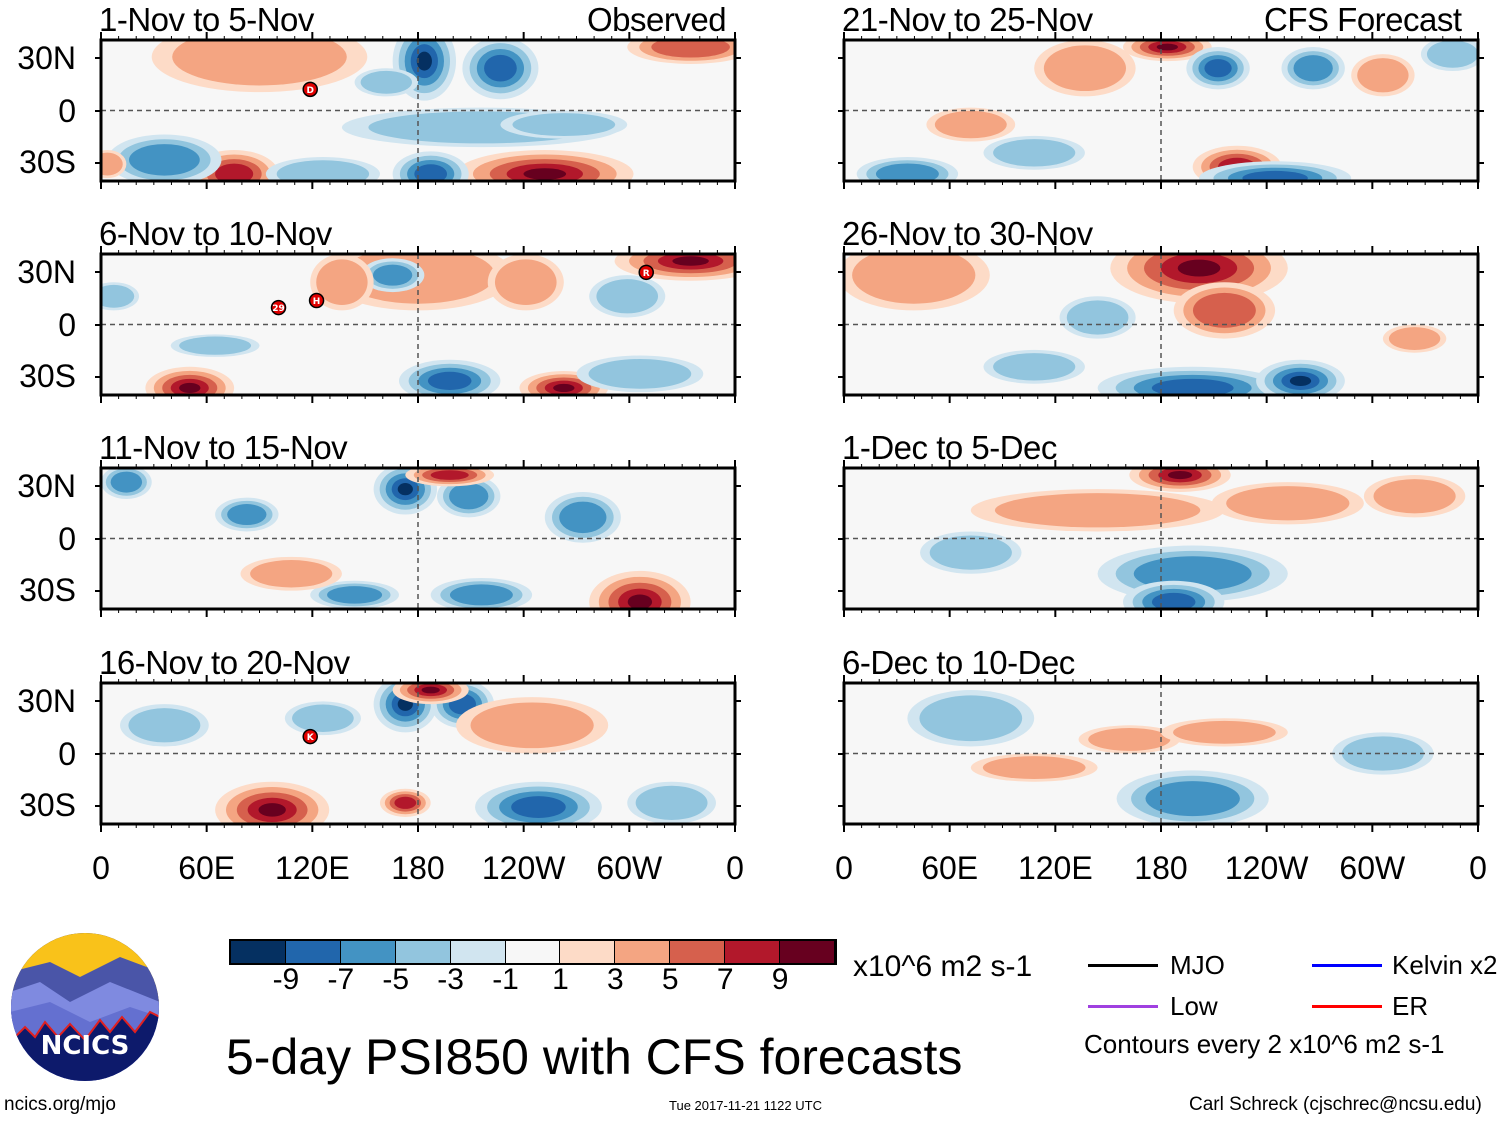 The width and height of the screenshot is (1510, 1121). Describe the element at coordinates (943, 966) in the screenshot. I see `colorbar-units: x10^6 m2 s-1` at that location.